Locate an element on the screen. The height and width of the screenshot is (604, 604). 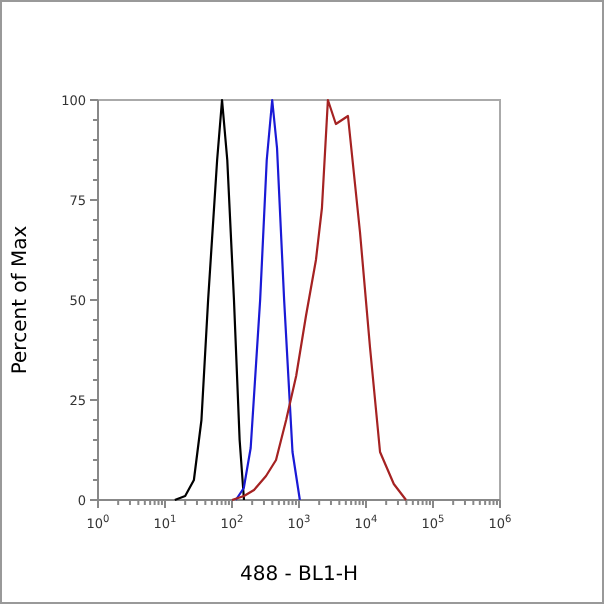
x-axis-title: 488 - BL1-H is located at coordinates (299, 575).